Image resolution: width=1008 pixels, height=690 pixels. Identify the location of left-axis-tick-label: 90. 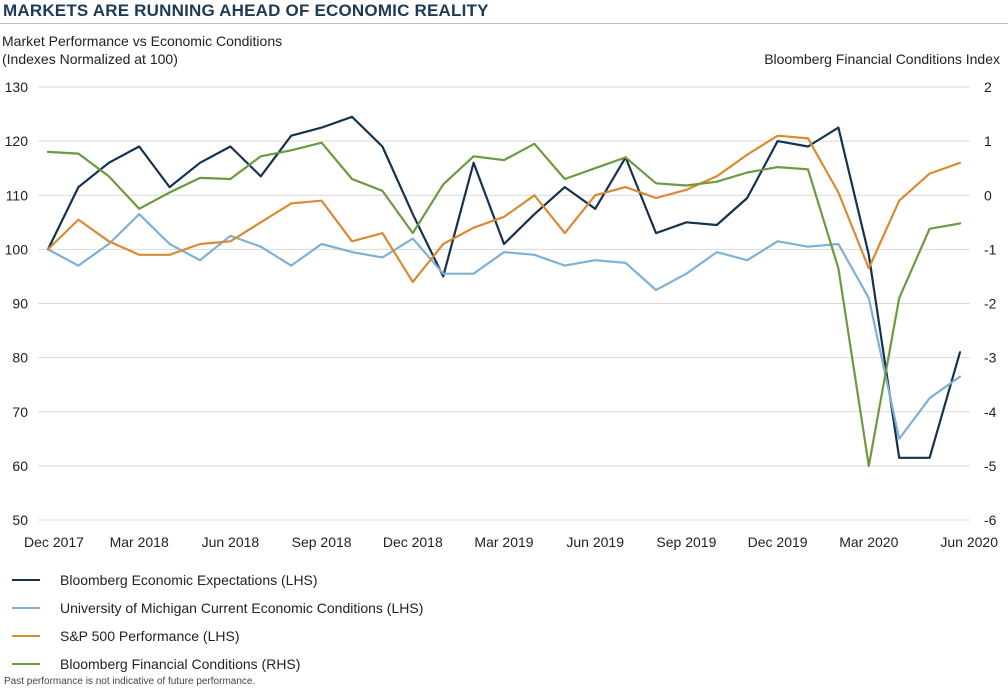
(20, 304).